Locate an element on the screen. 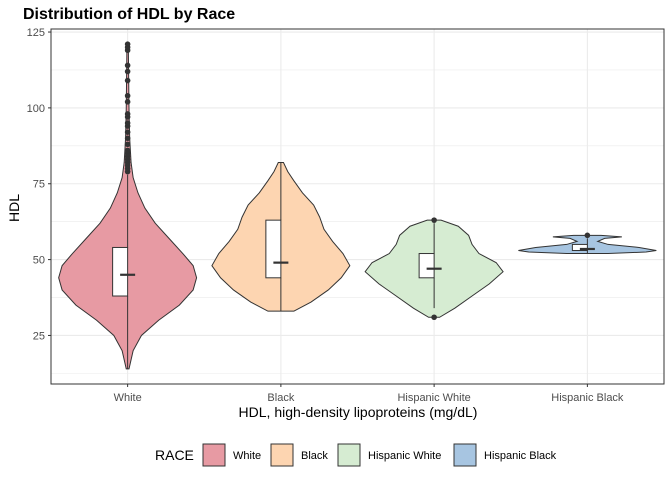 The height and width of the screenshot is (480, 672). x-tick-label: Black is located at coordinates (280, 398).